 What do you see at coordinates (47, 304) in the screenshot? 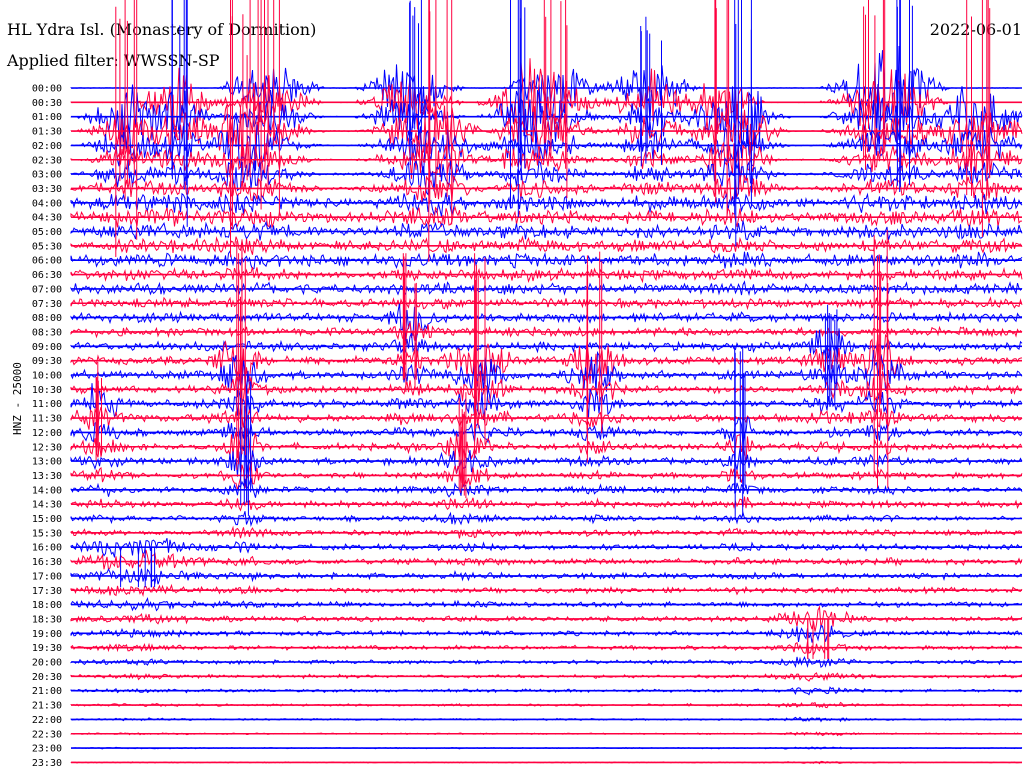
I see `row-time-label: 07:30` at bounding box center [47, 304].